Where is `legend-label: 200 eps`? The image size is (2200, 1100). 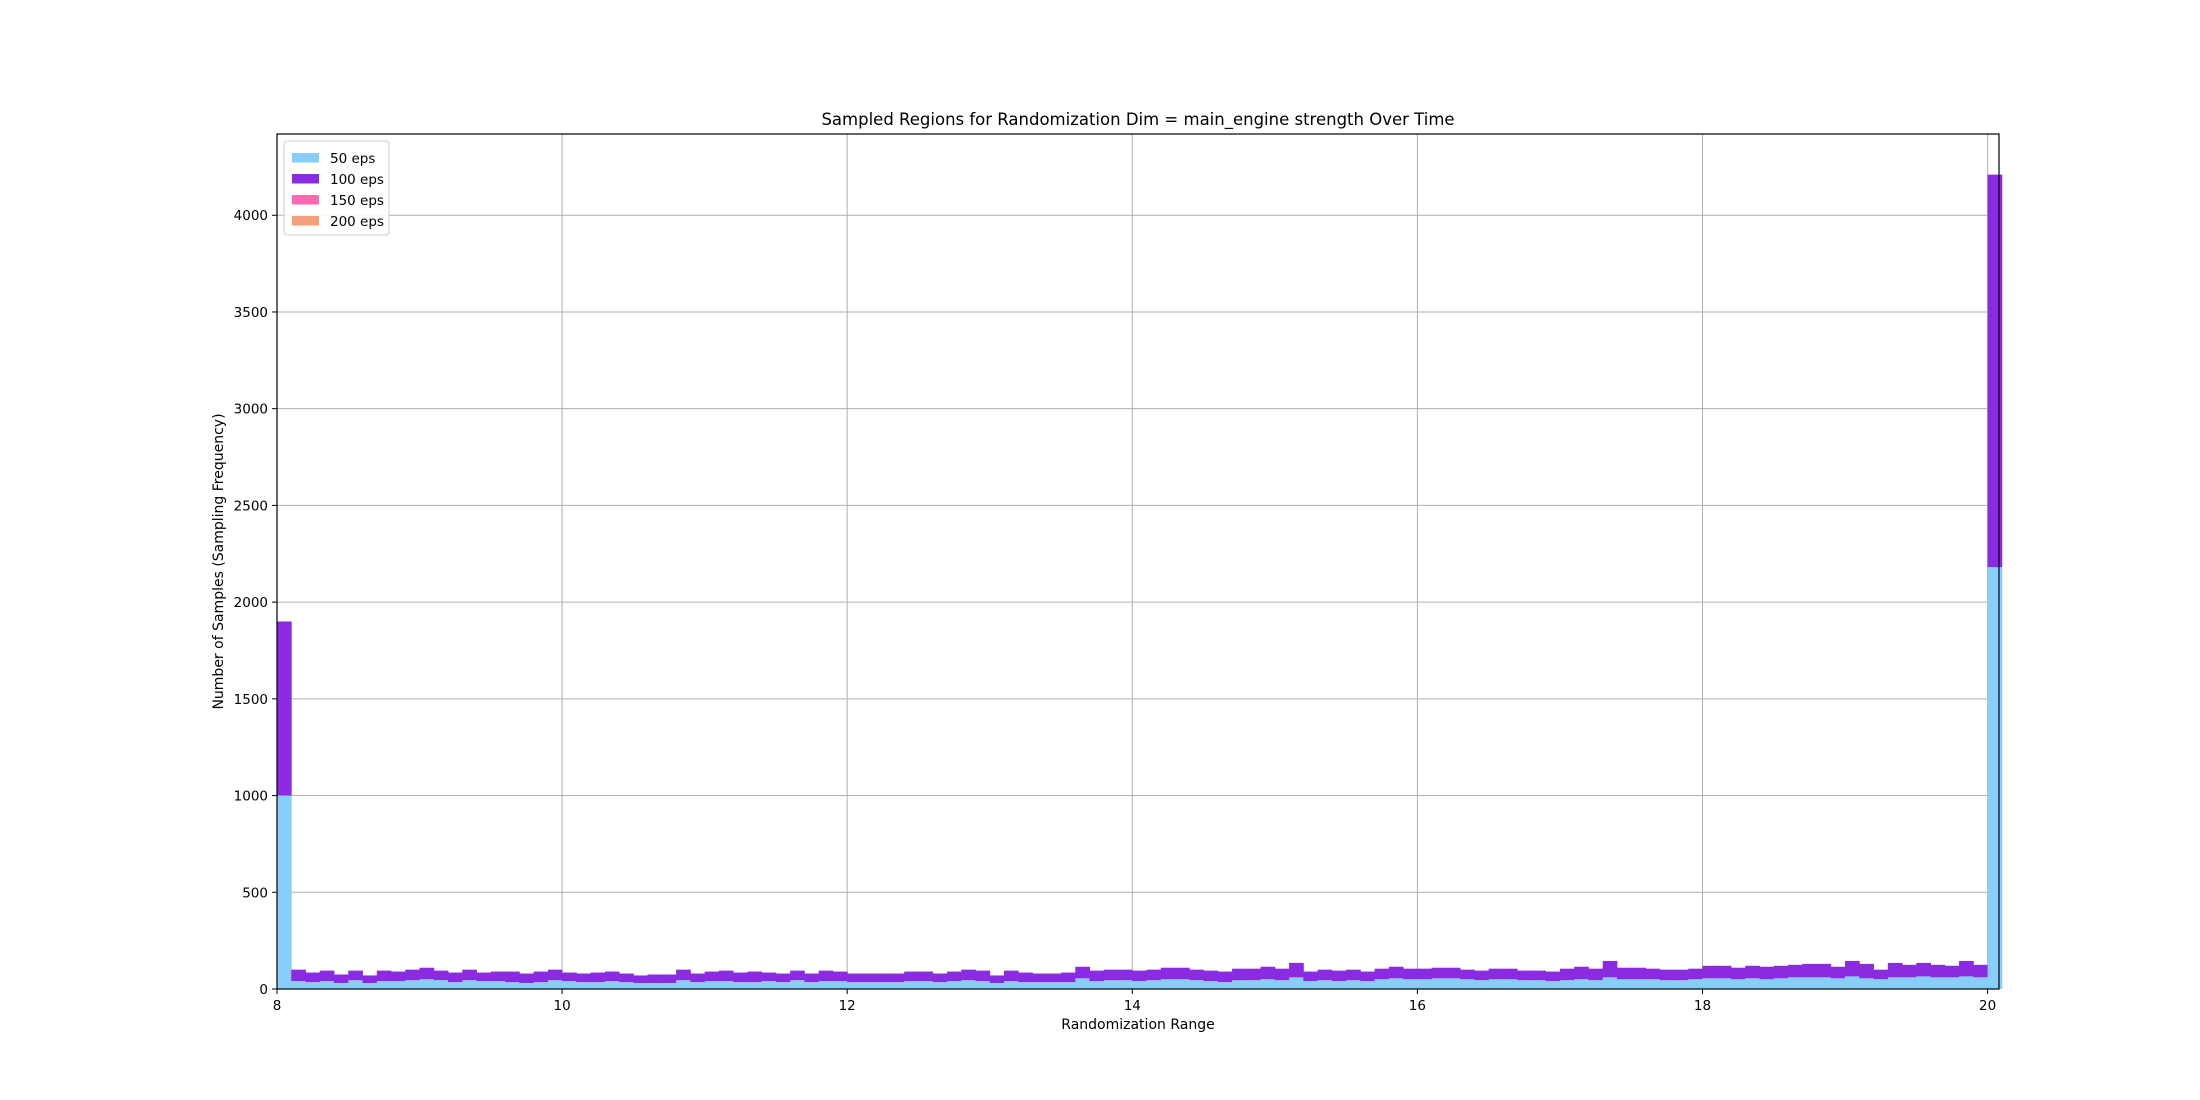 legend-label: 200 eps is located at coordinates (357, 222).